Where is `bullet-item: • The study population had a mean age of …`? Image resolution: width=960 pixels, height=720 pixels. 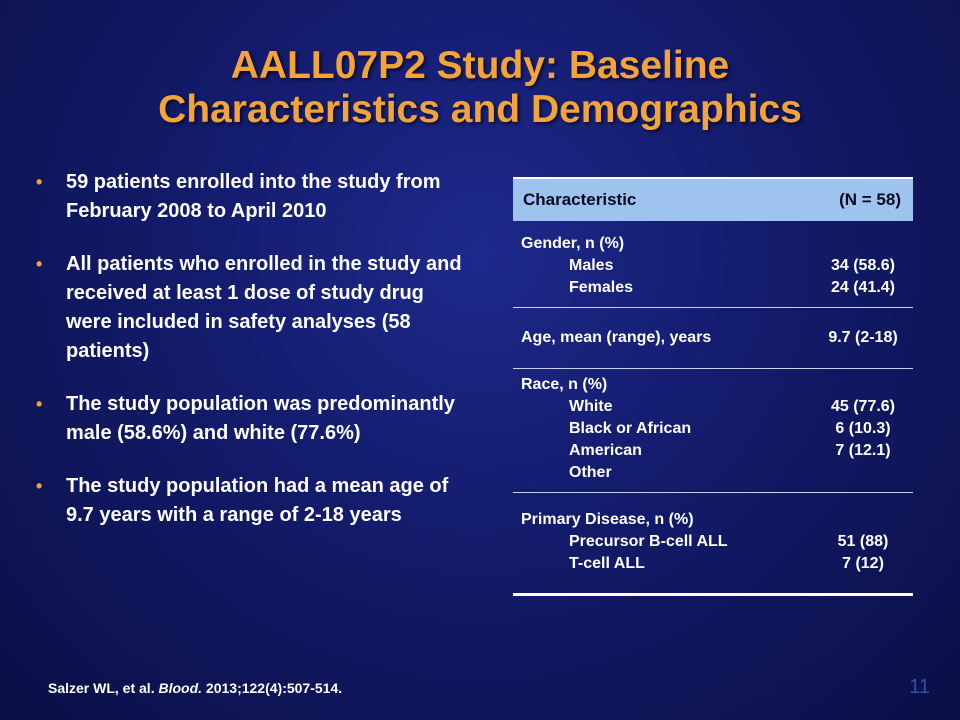
bullet-item: • The study population had a mean age of … is located at coordinates (251, 501).